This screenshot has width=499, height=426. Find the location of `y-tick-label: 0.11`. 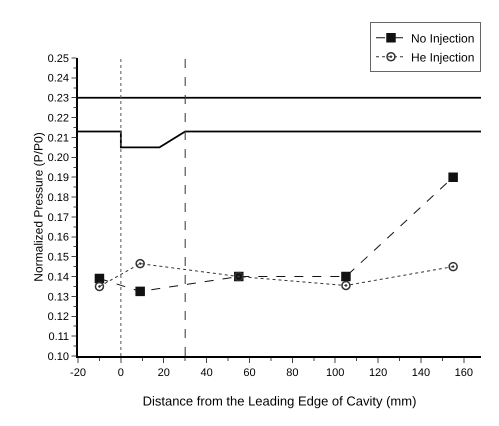

y-tick-label: 0.11 is located at coordinates (59, 336).